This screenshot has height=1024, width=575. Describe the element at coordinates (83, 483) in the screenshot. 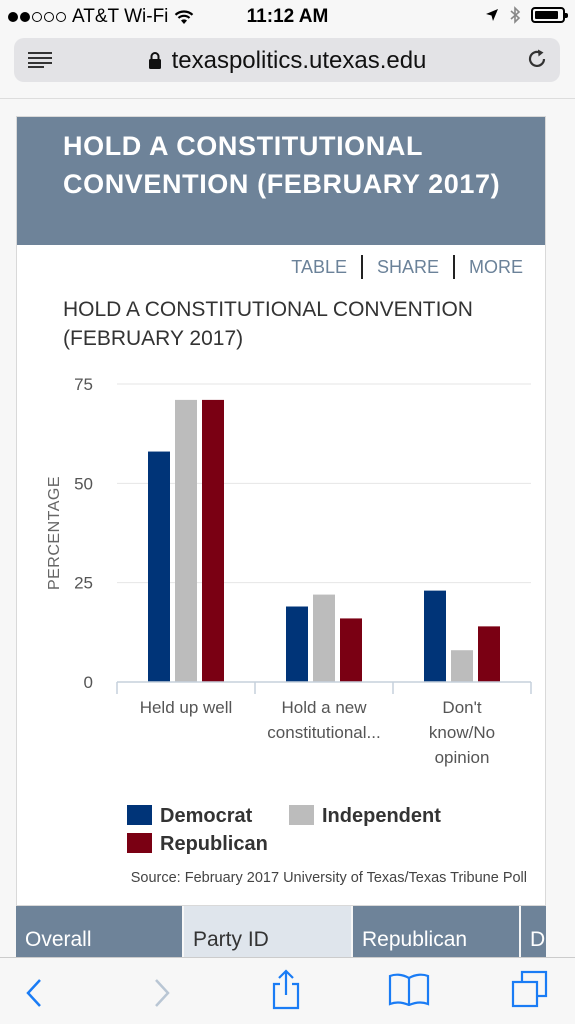

I see `y-tick-label: 50` at that location.